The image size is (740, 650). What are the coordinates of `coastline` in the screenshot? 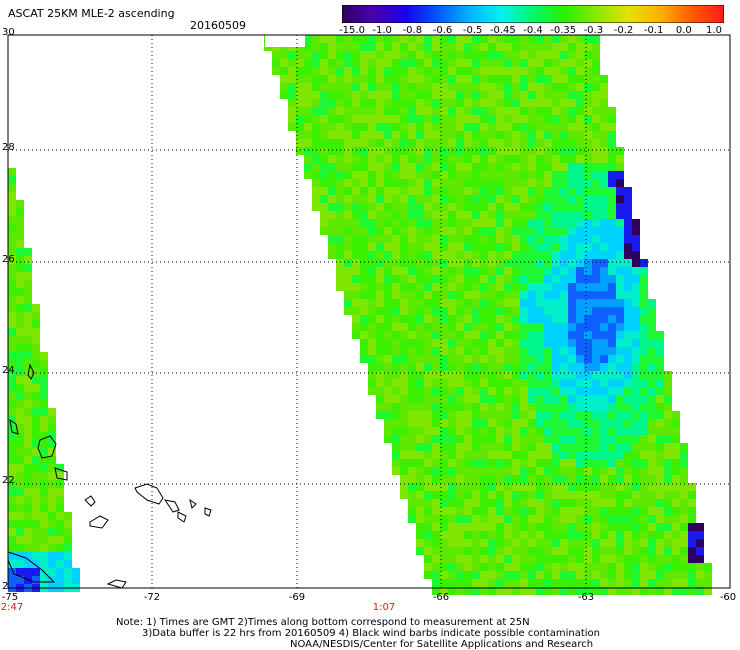 It's located at (99, 522).